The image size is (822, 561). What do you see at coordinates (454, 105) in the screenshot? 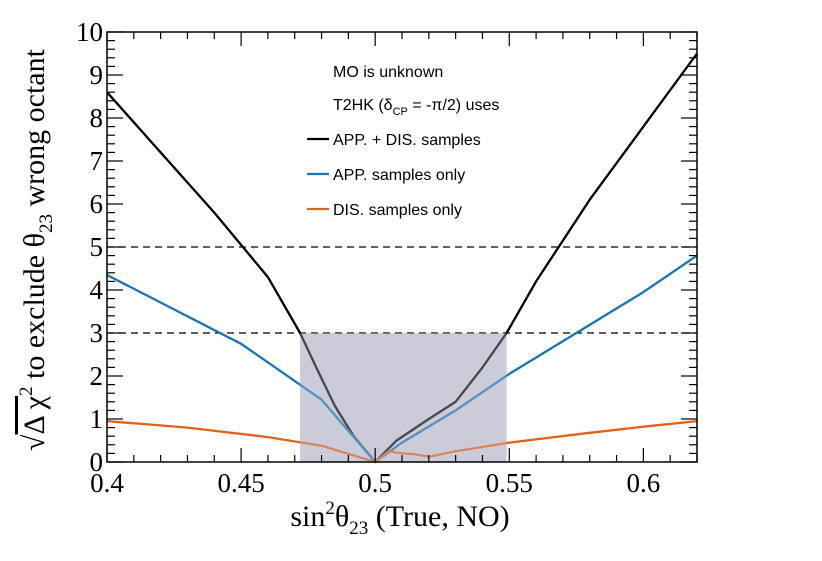
I see `legend-header-t2hk-post: = -π/2) uses` at bounding box center [454, 105].